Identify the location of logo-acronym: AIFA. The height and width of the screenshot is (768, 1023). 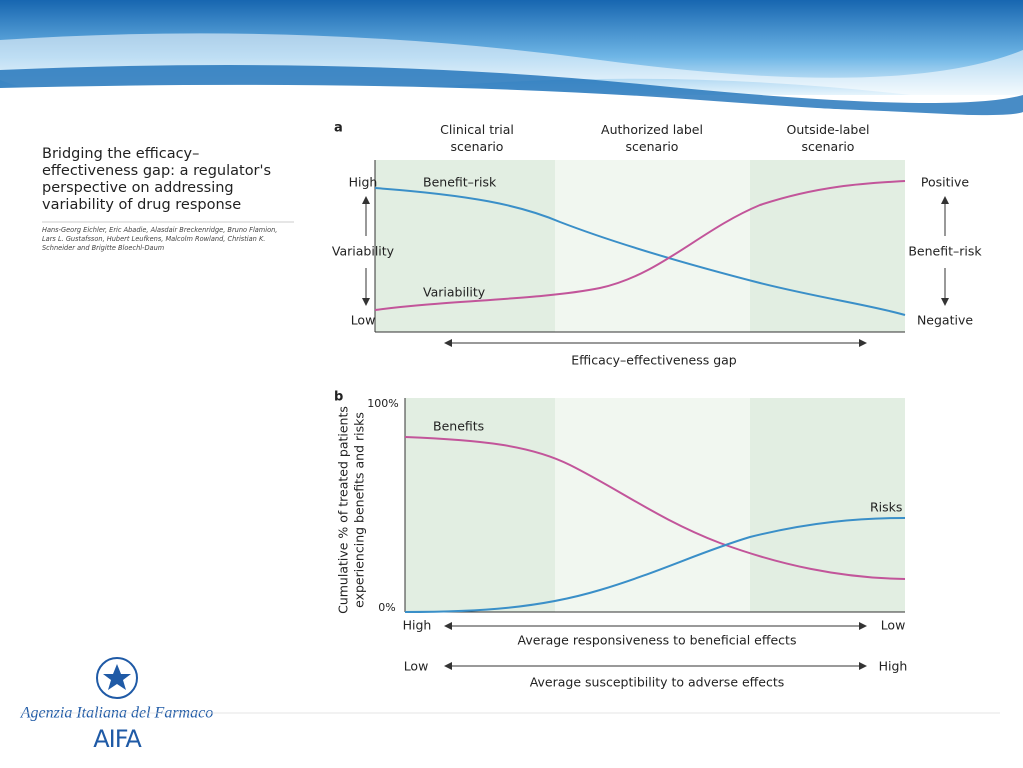
(117, 739).